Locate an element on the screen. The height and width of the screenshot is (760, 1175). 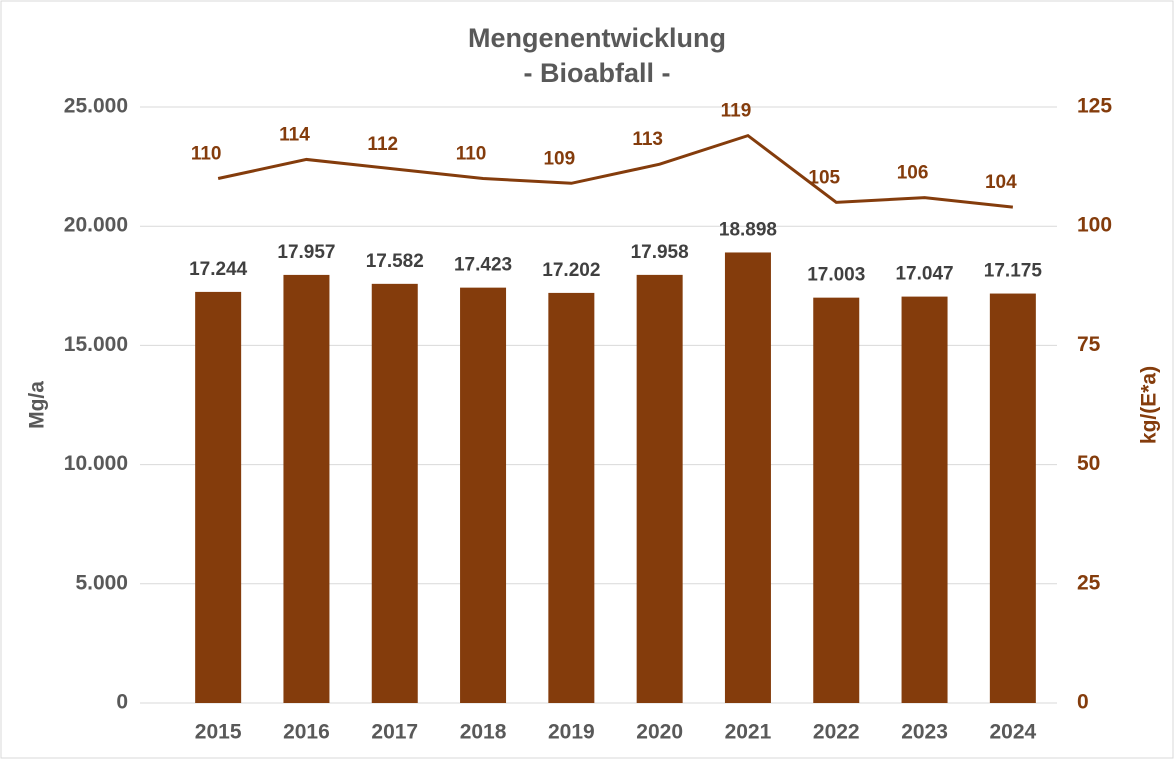
bar-value-label: 17.047 is located at coordinates (924, 274).